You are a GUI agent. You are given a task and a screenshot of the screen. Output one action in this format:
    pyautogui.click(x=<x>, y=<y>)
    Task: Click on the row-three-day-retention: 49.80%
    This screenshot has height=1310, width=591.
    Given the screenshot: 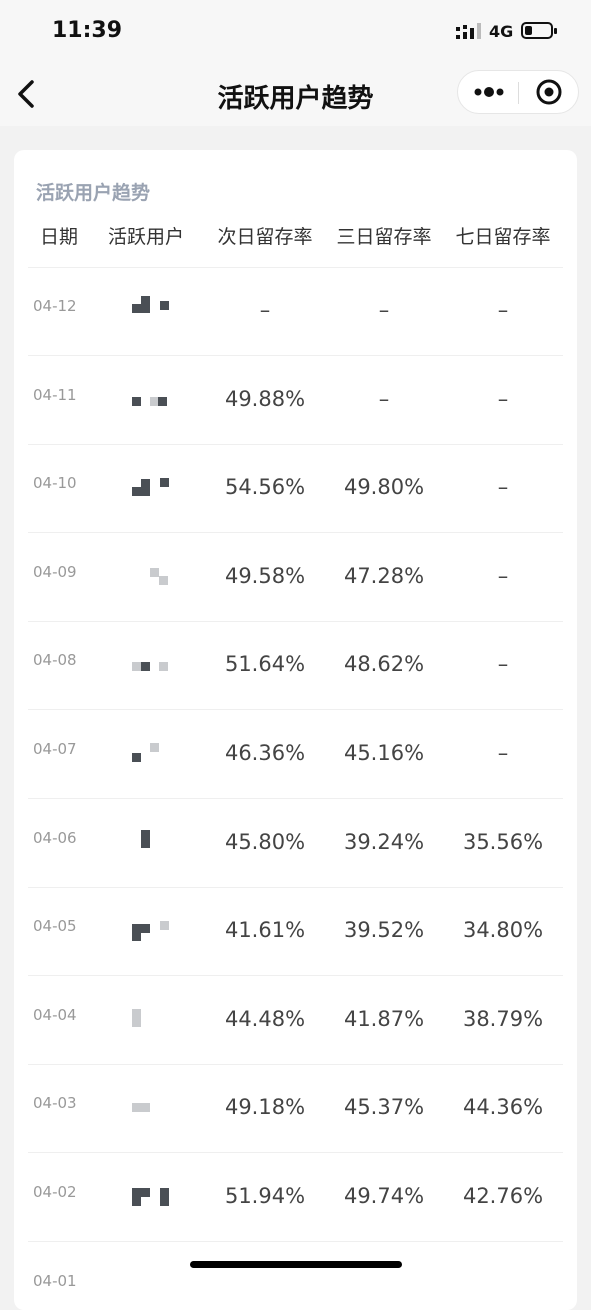 What is the action you would take?
    pyautogui.click(x=384, y=487)
    